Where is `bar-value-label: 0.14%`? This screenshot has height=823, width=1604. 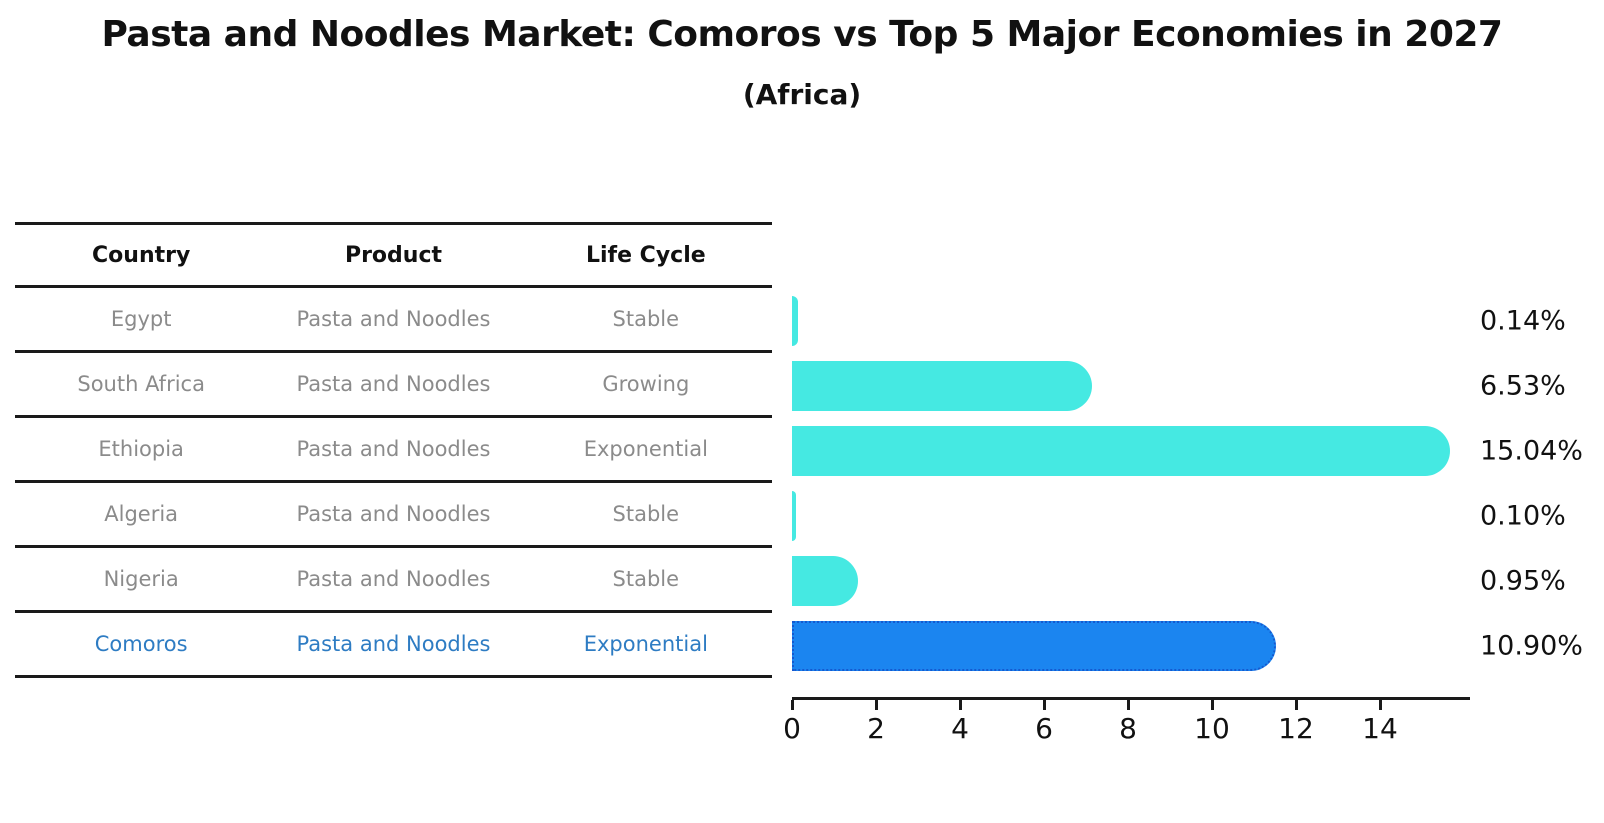 bar-value-label: 0.14% is located at coordinates (1523, 321).